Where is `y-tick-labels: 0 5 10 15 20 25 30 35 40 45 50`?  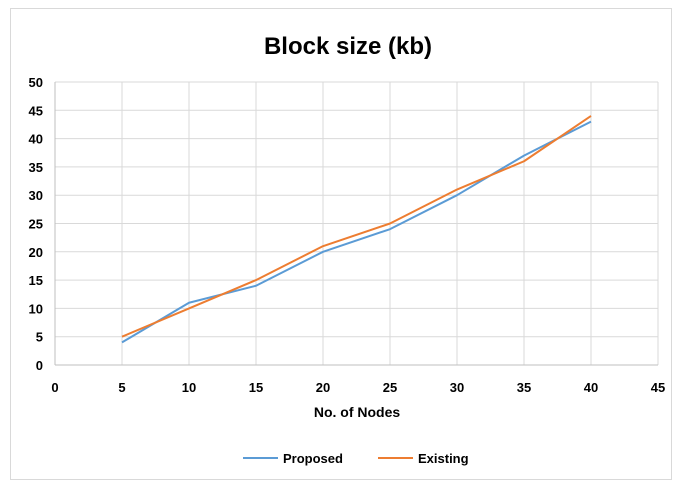
y-tick-labels: 0 5 10 15 20 25 30 35 40 45 50 is located at coordinates (36, 224).